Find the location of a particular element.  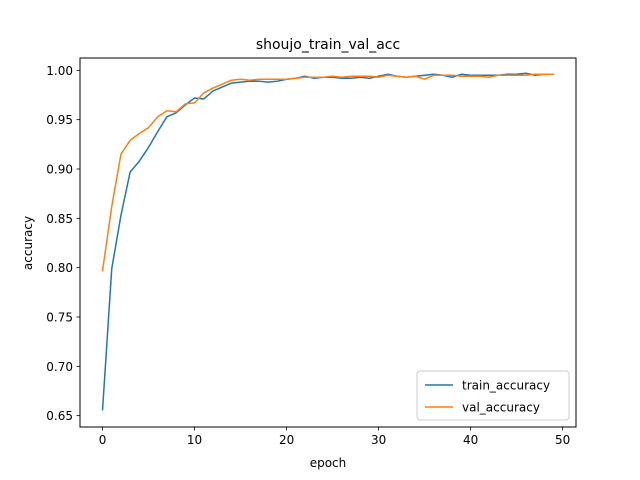

y-tick-label: 0.80 is located at coordinates (59, 268).